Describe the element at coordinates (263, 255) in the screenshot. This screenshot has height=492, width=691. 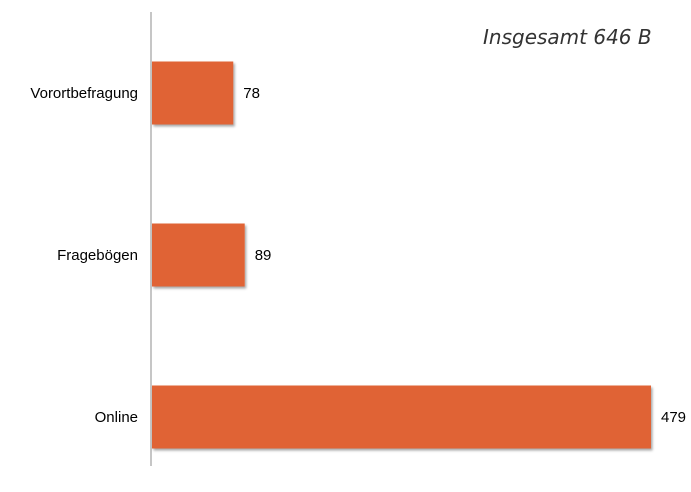
I see `value-label: 89` at that location.